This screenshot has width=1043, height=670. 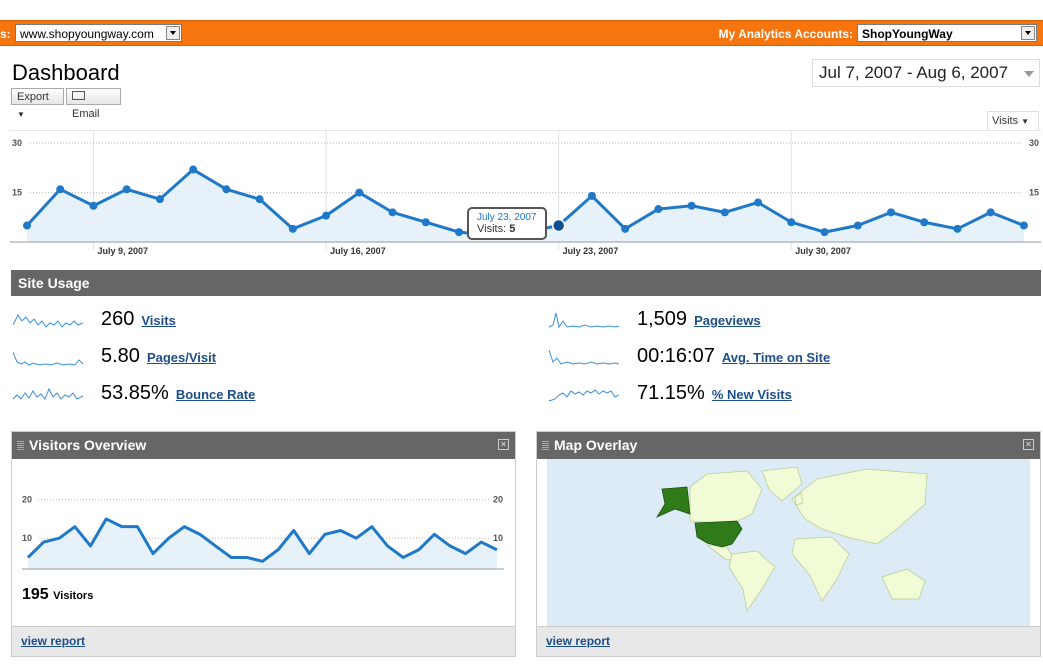 I want to click on metric-value: 71.15%, so click(x=671, y=393).